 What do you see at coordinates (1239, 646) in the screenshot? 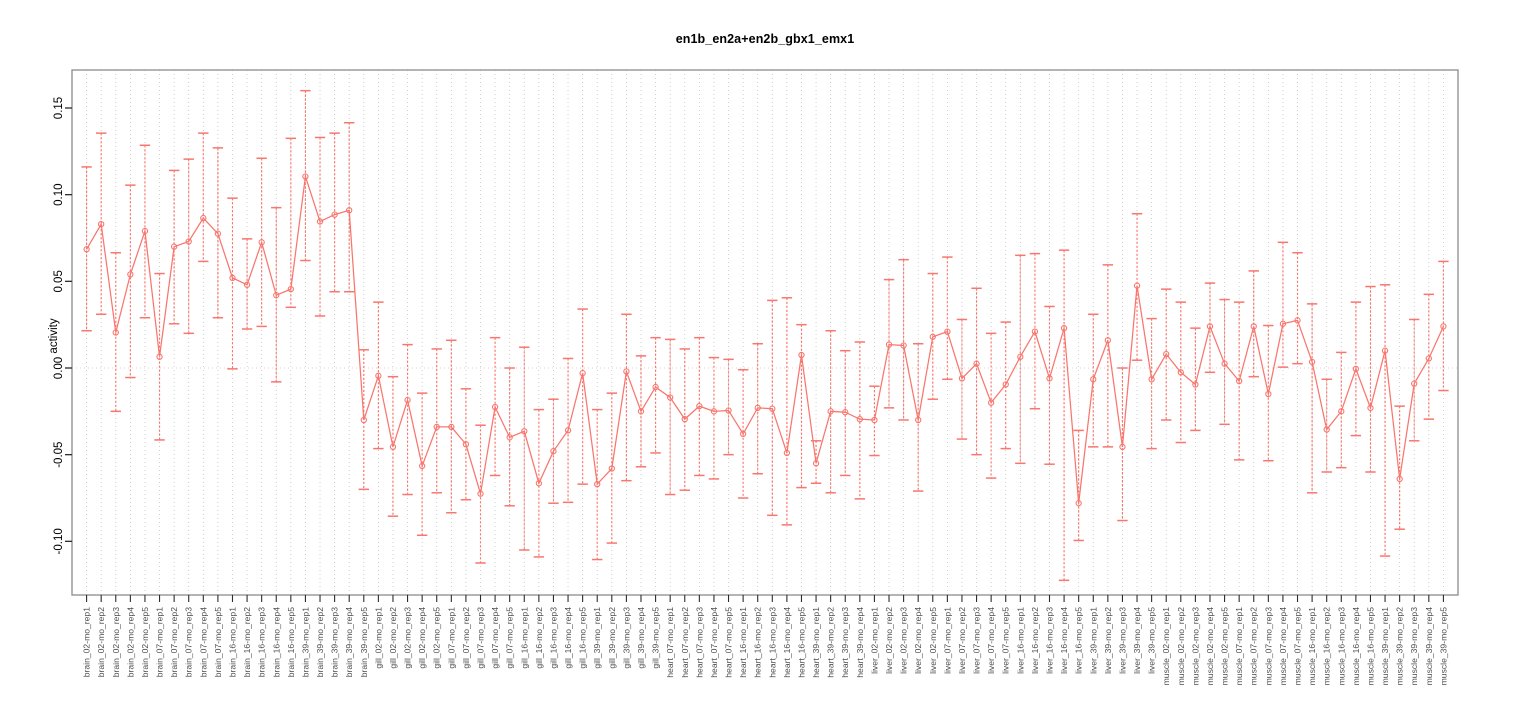
I see `x-tick-label: muscle_07-mo_rep1` at bounding box center [1239, 646].